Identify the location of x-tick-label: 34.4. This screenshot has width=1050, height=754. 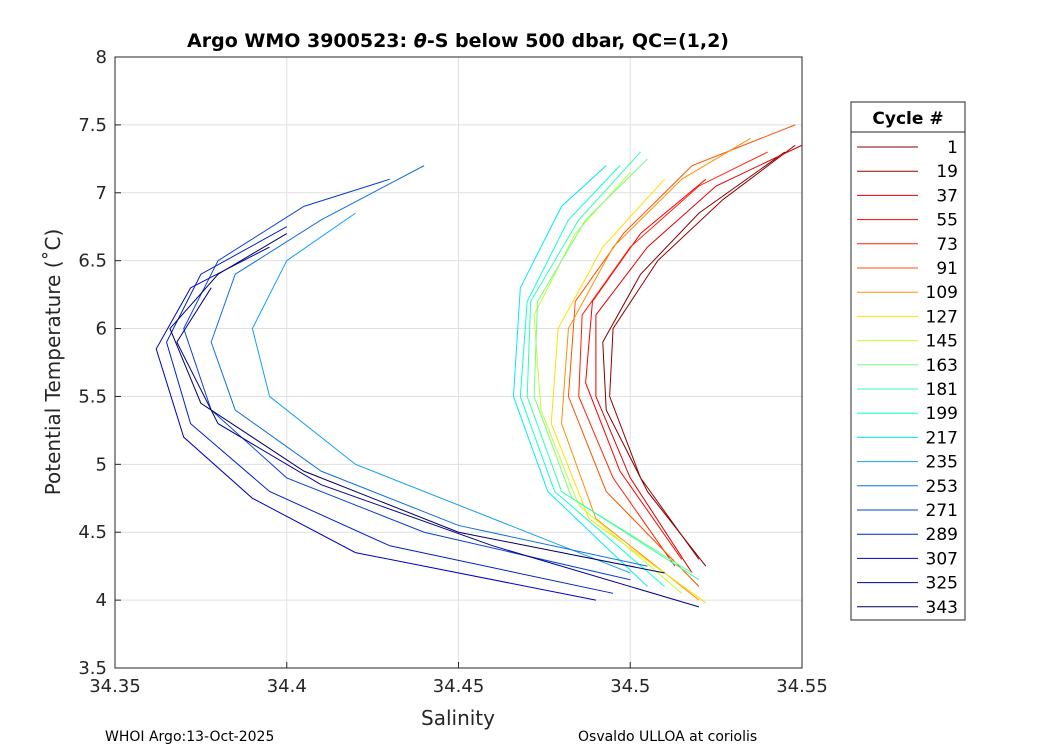
(287, 686).